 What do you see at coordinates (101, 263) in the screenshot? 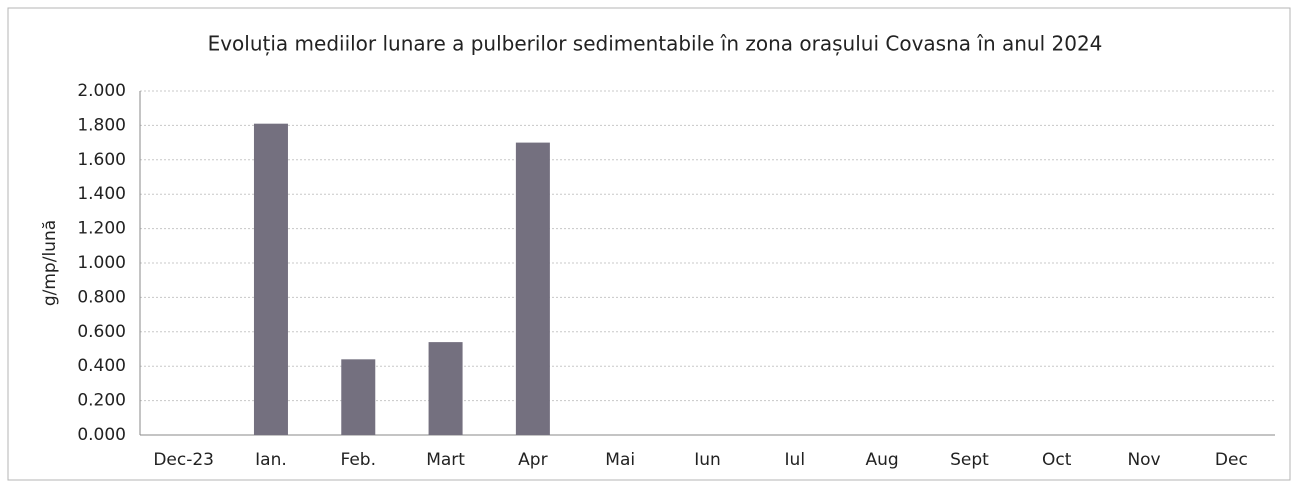
I see `y-tick-label: 1.000` at bounding box center [101, 263].